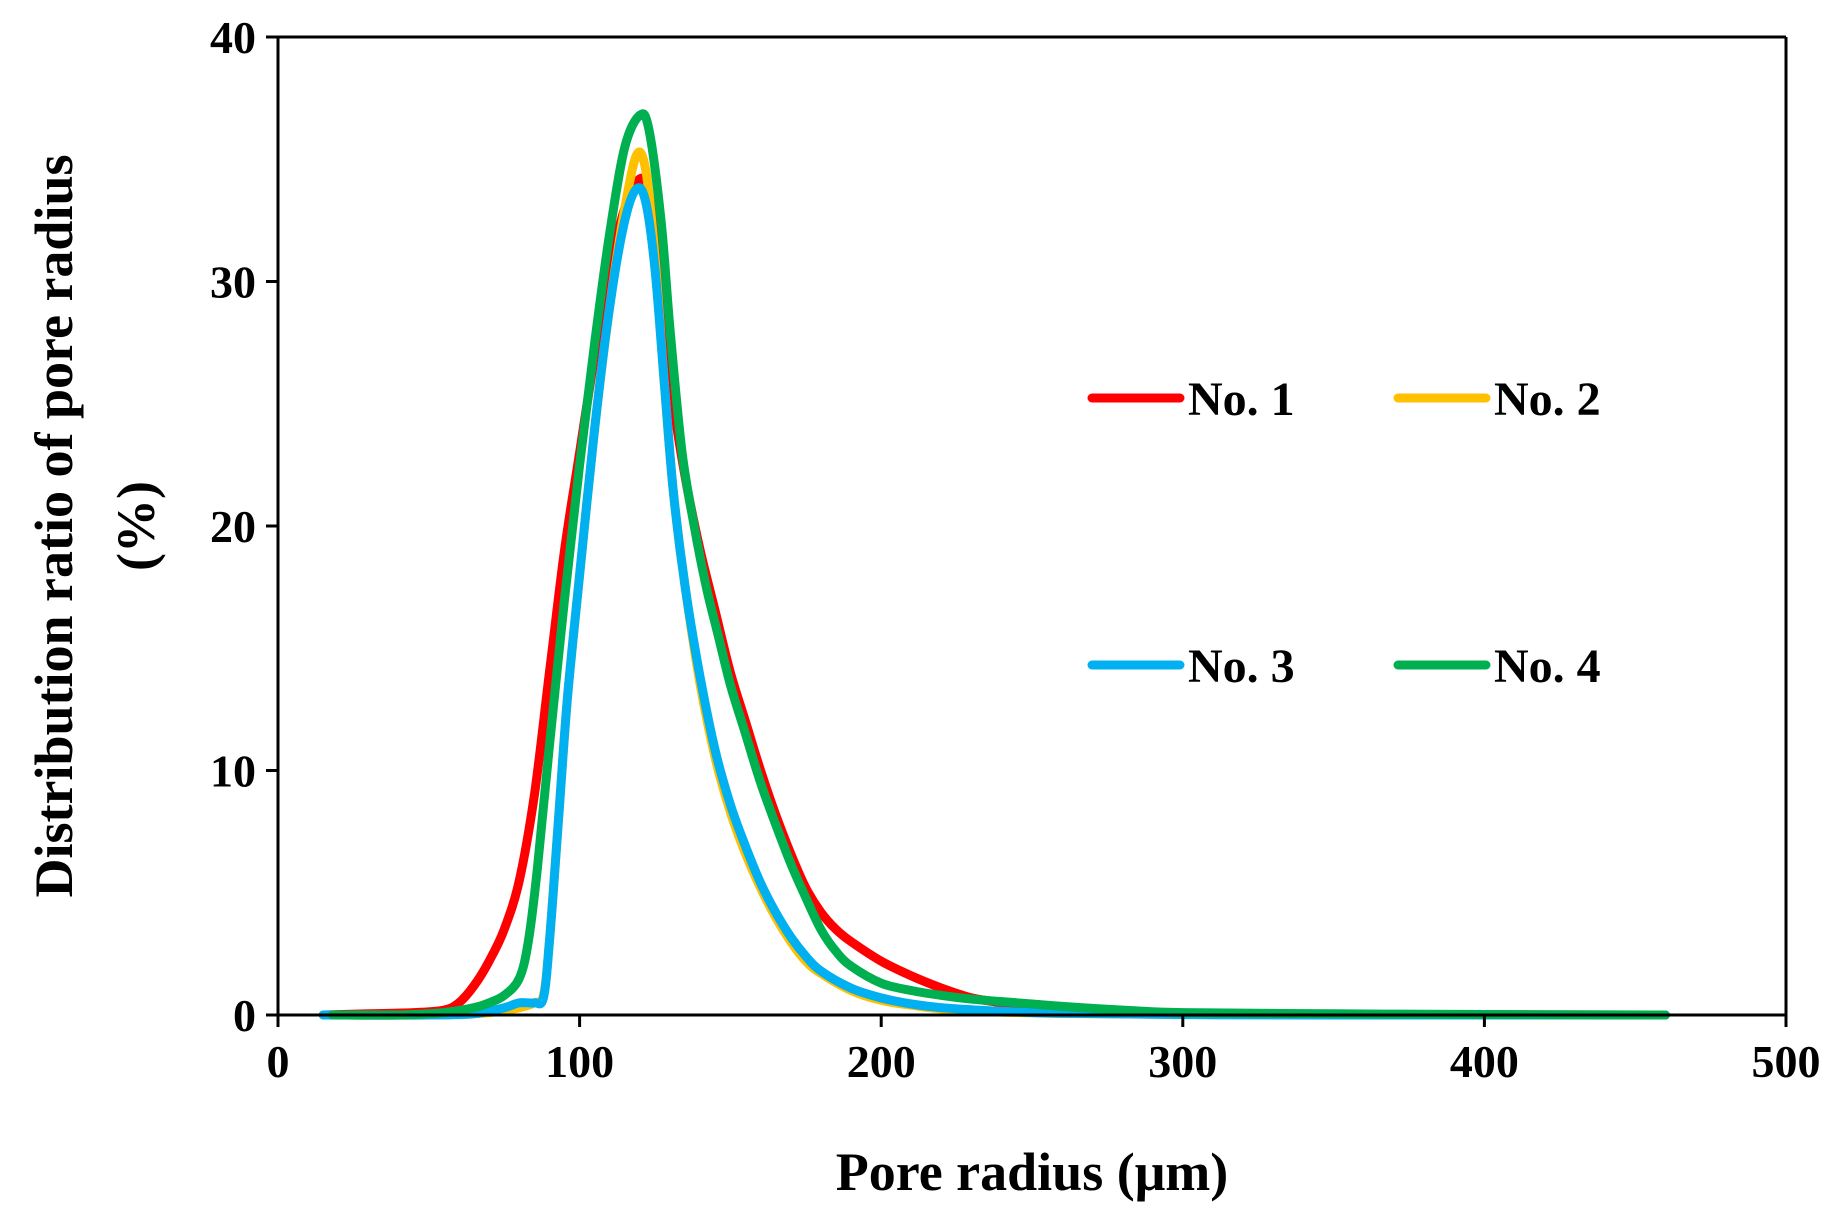  What do you see at coordinates (136, 526) in the screenshot?
I see `y-axis-title-line2: (%)` at bounding box center [136, 526].